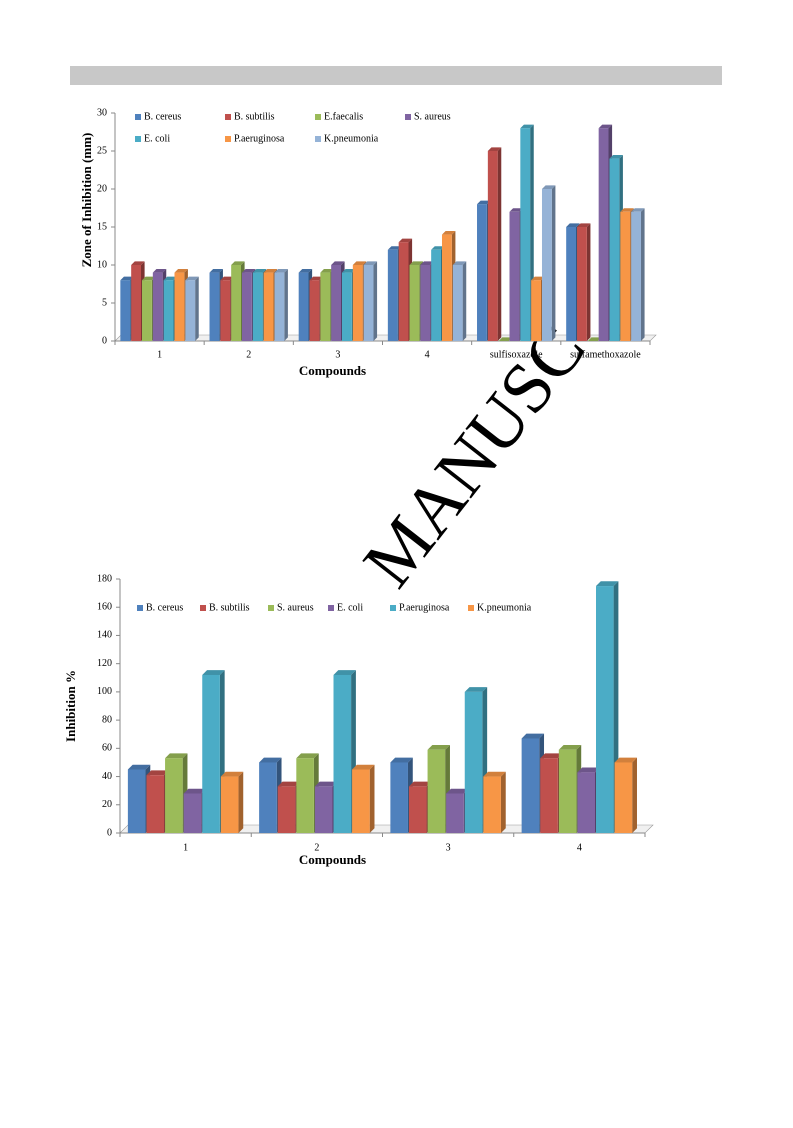  I want to click on y-tick-label: 25, so click(102, 150).